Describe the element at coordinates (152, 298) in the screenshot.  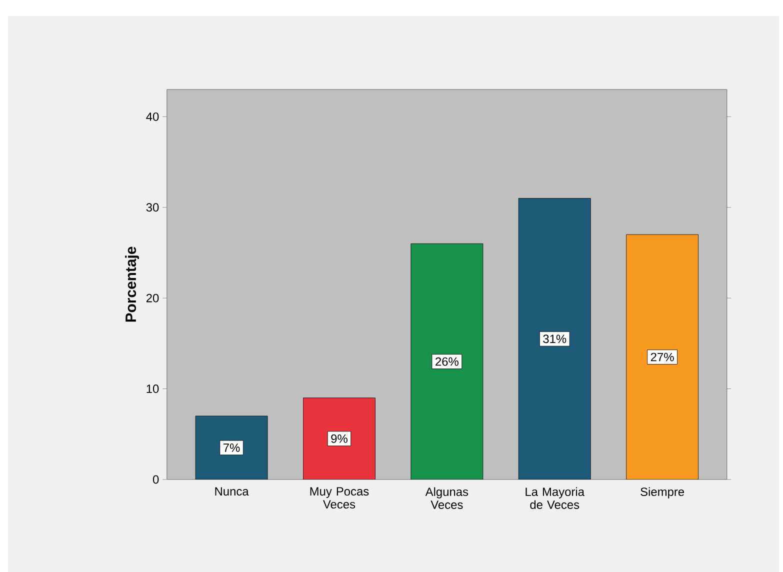
I see `y-tick-label: 20` at that location.